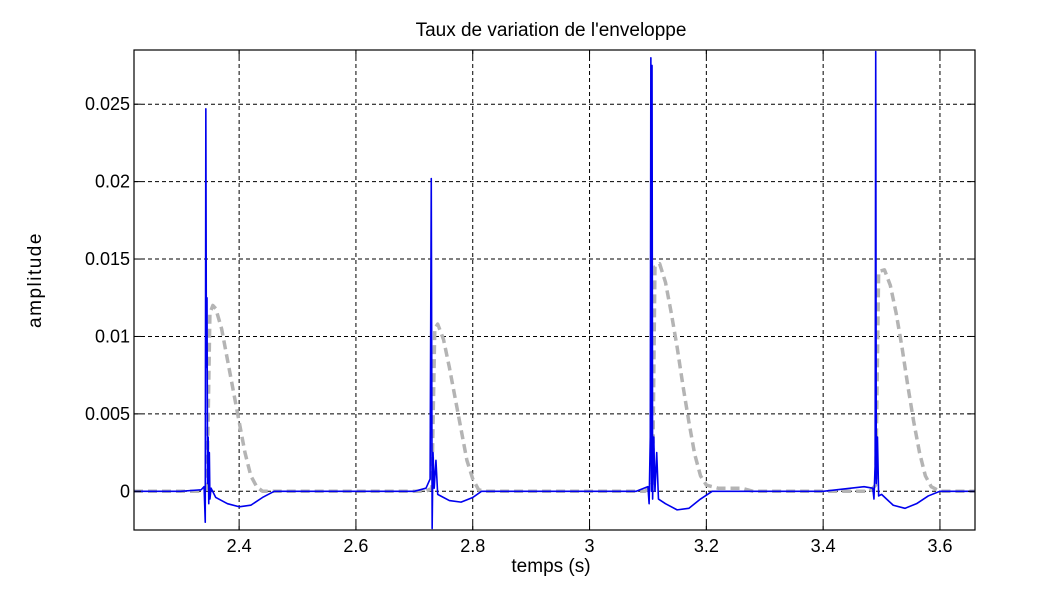 This screenshot has width=1045, height=593. Describe the element at coordinates (239, 546) in the screenshot. I see `x-tick-label: 2.4` at that location.